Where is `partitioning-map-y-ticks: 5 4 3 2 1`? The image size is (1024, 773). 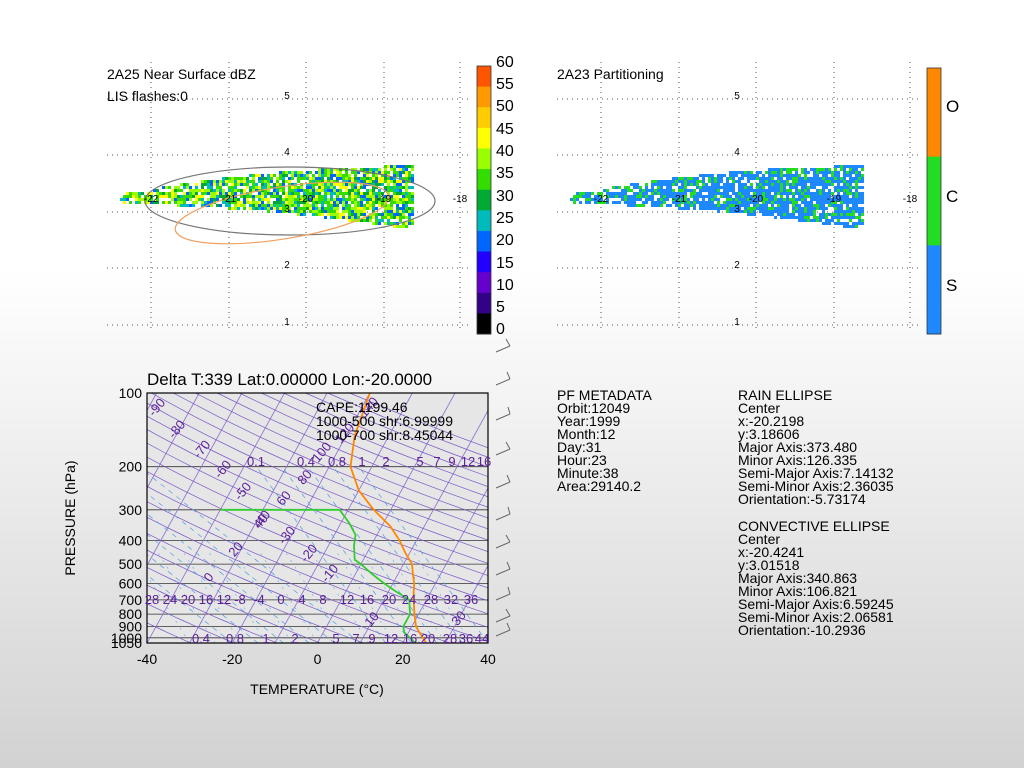 partitioning-map-y-ticks: 5 4 3 2 1 is located at coordinates (737, 209).